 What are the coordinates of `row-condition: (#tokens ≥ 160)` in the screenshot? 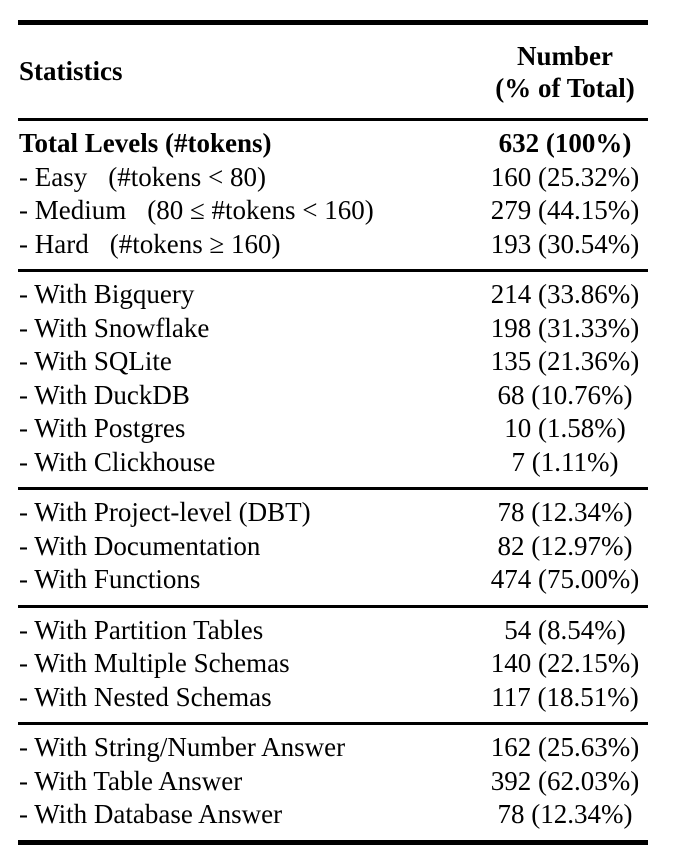 It's located at (195, 243).